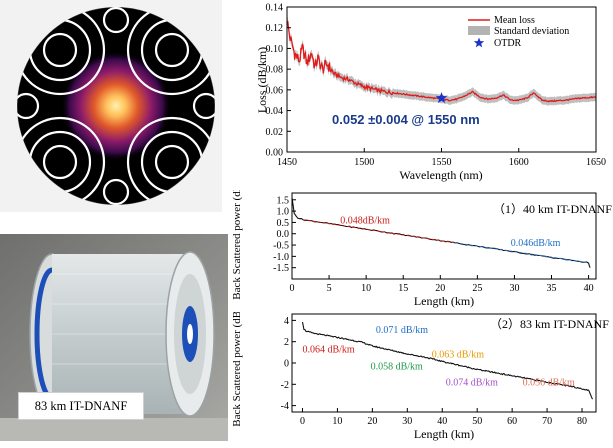 This screenshot has width=613, height=448. Describe the element at coordinates (329, 288) in the screenshot. I see `otdr-xtick-label: 5` at that location.